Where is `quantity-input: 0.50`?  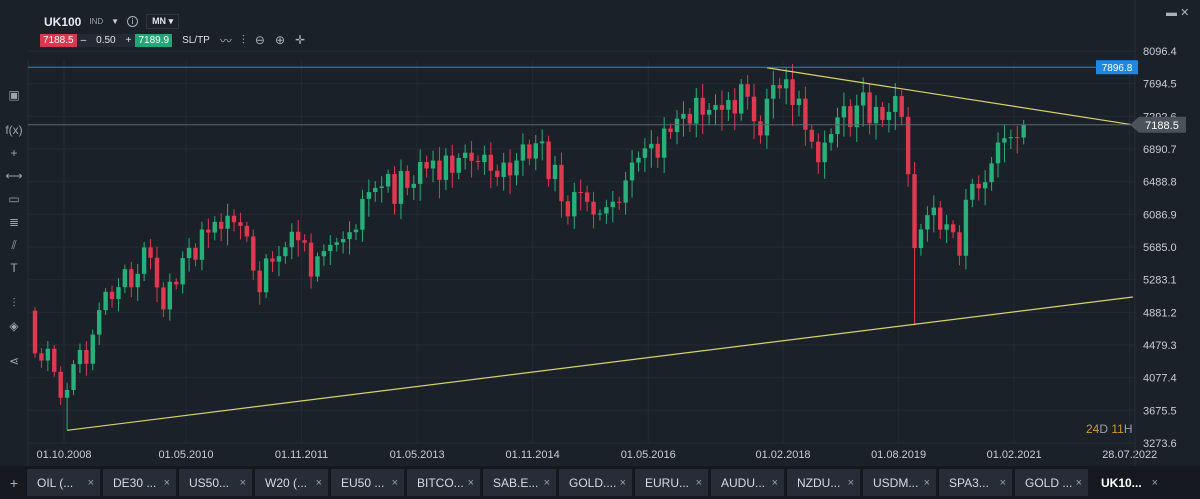 quantity-input: 0.50 is located at coordinates (106, 40).